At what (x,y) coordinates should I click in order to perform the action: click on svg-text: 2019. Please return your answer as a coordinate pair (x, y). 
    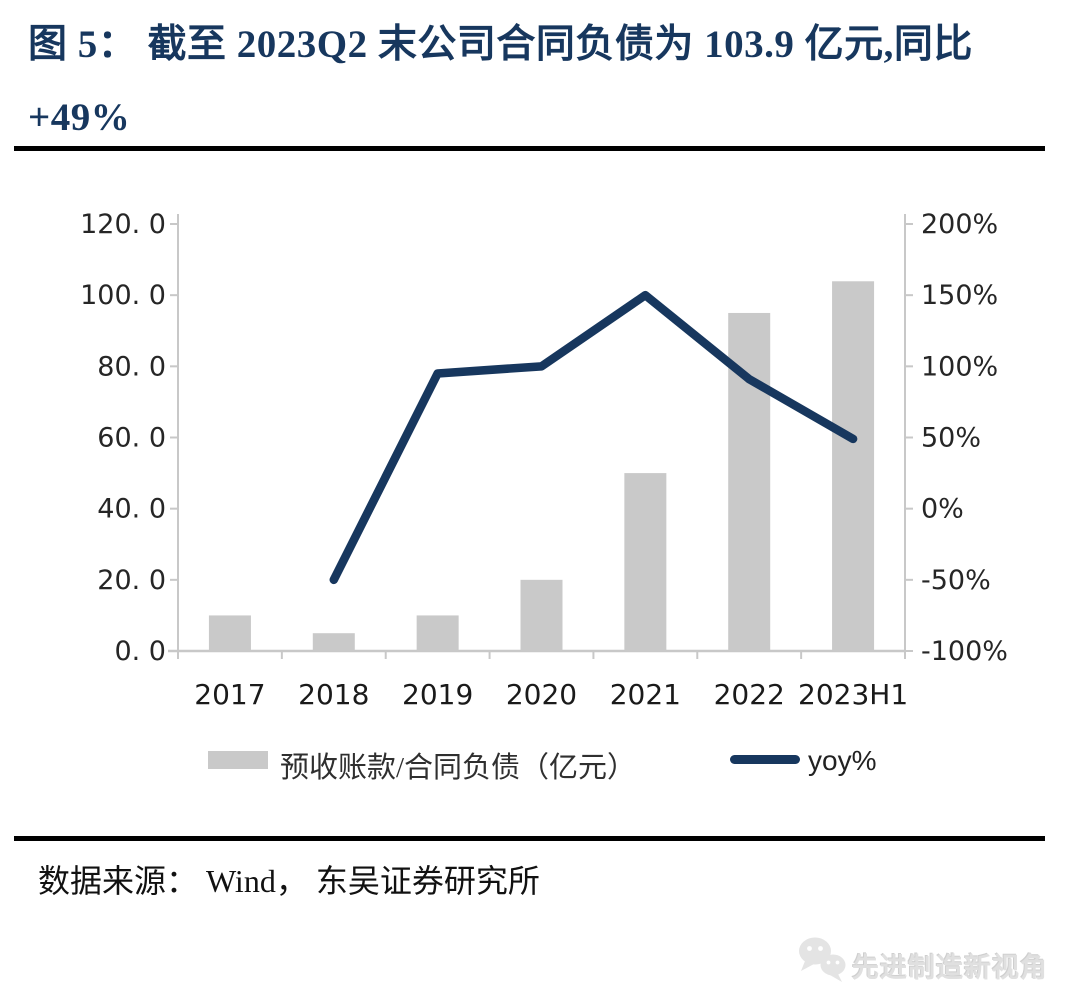
    Looking at the image, I should click on (437, 694).